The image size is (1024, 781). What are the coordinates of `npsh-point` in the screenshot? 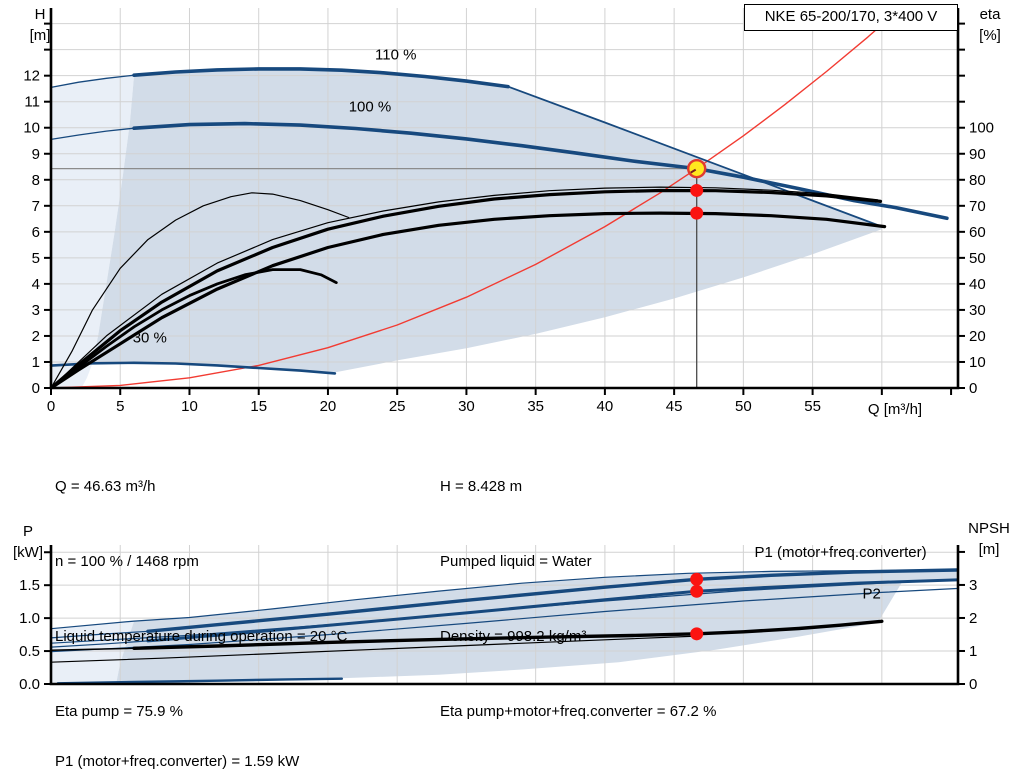 It's located at (697, 634).